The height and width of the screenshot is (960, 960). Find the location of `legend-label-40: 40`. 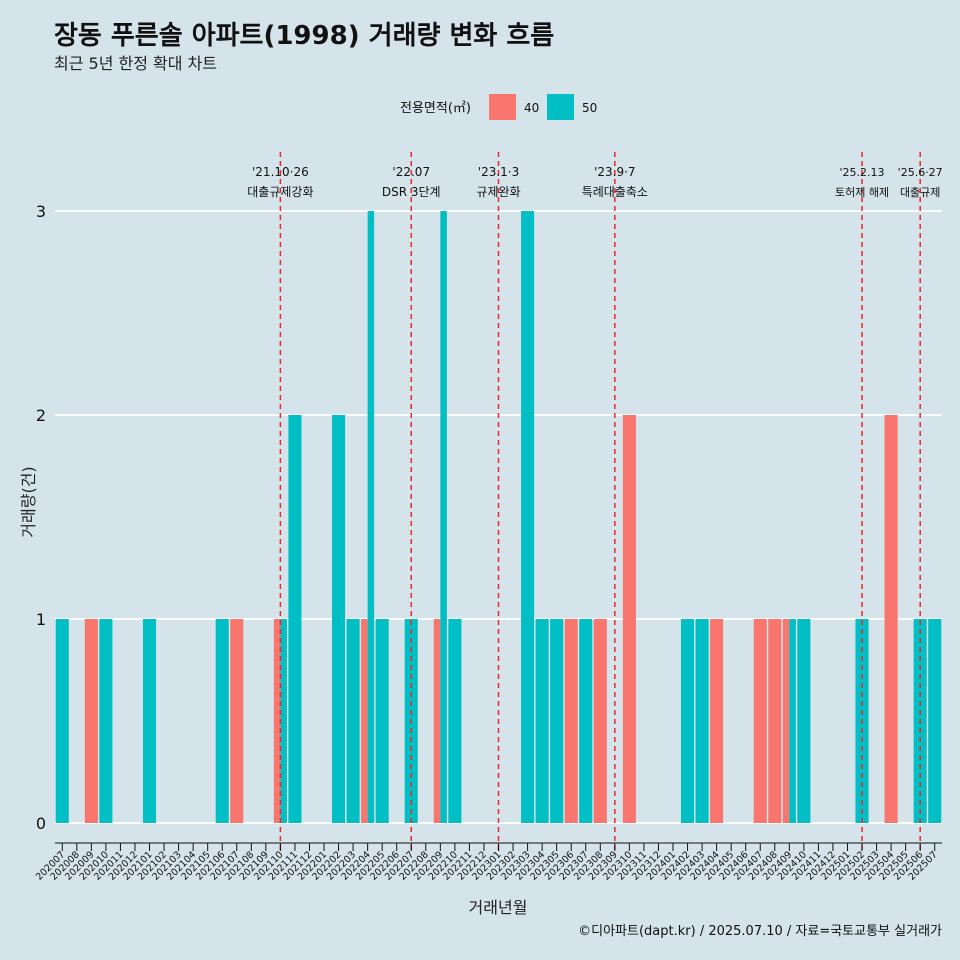

legend-label-40: 40 is located at coordinates (531, 108).